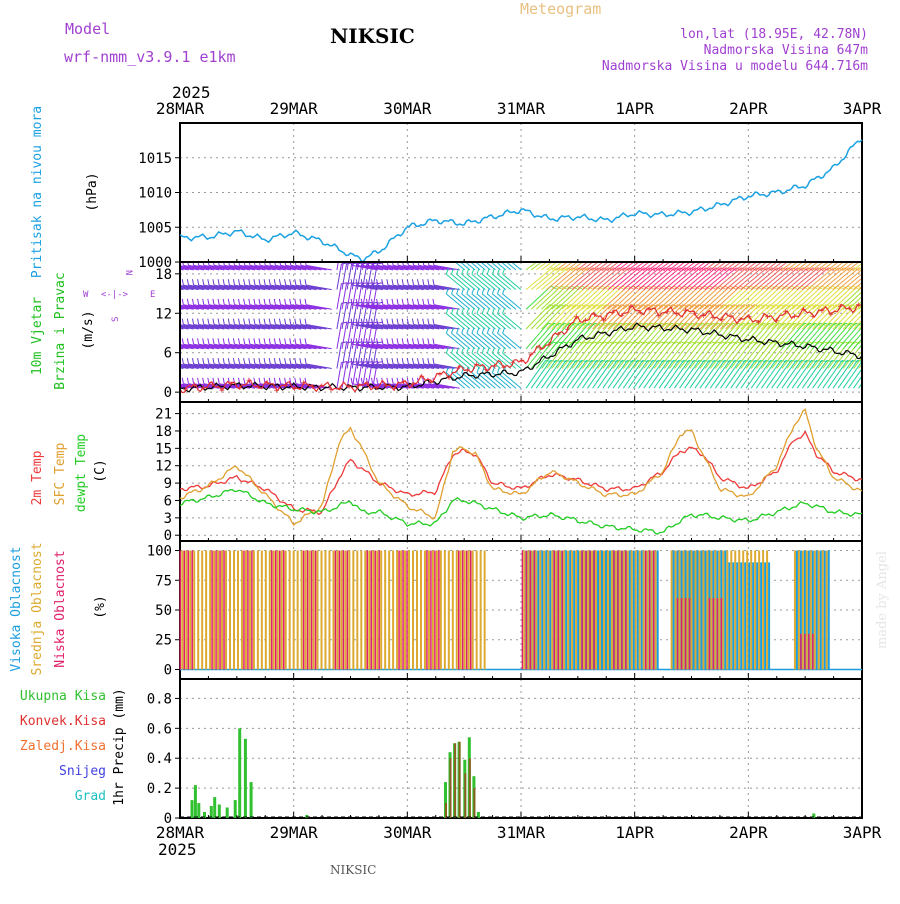 This screenshot has width=900, height=904. I want to click on credit-text: made by Angel, so click(882, 600).